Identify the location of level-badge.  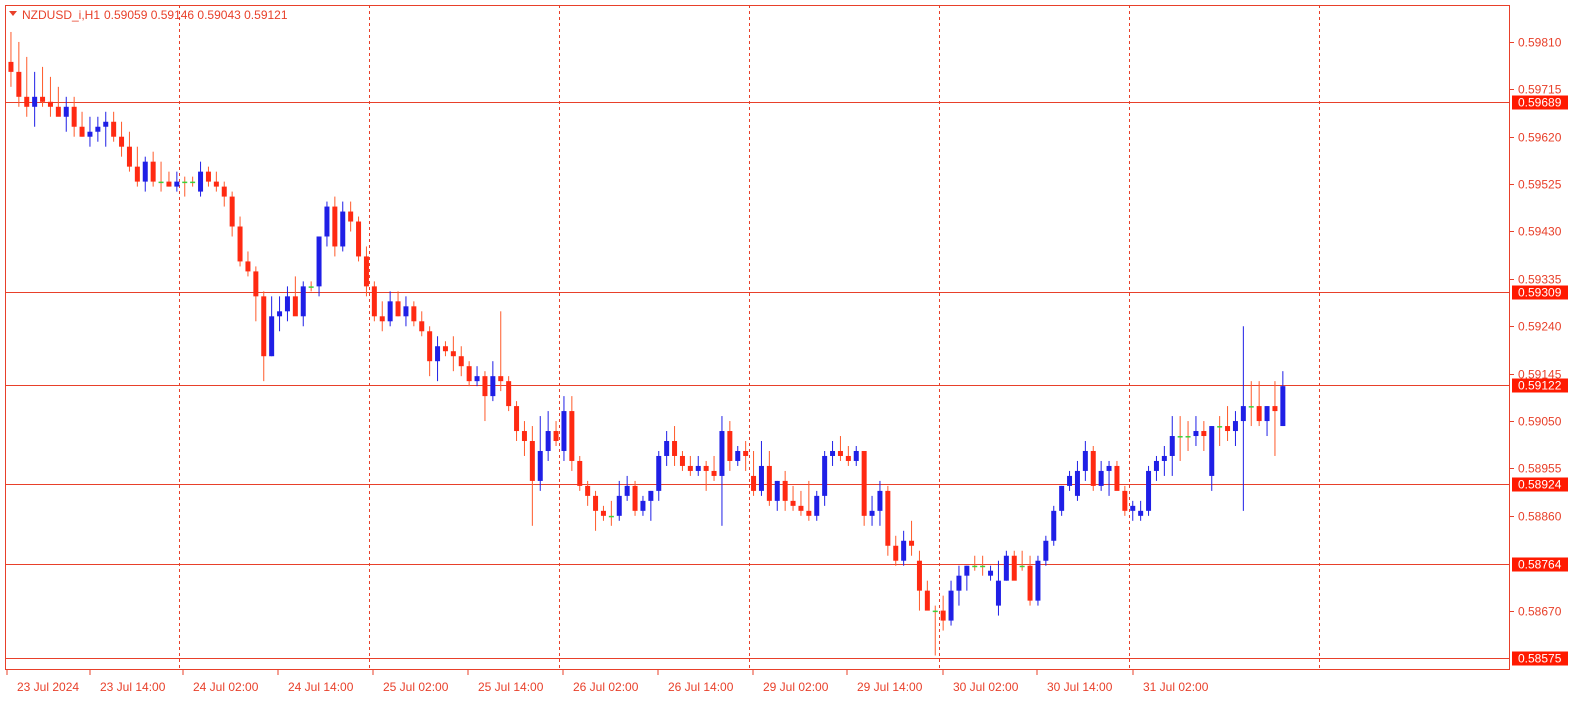
(1540, 658).